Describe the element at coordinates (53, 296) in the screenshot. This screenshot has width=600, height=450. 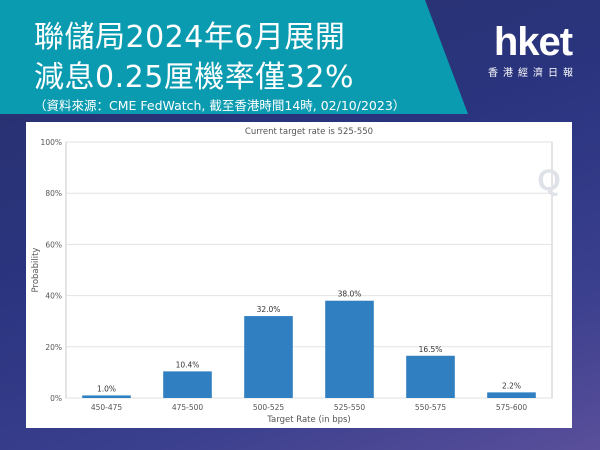
I see `y-tick-label: 40%` at that location.